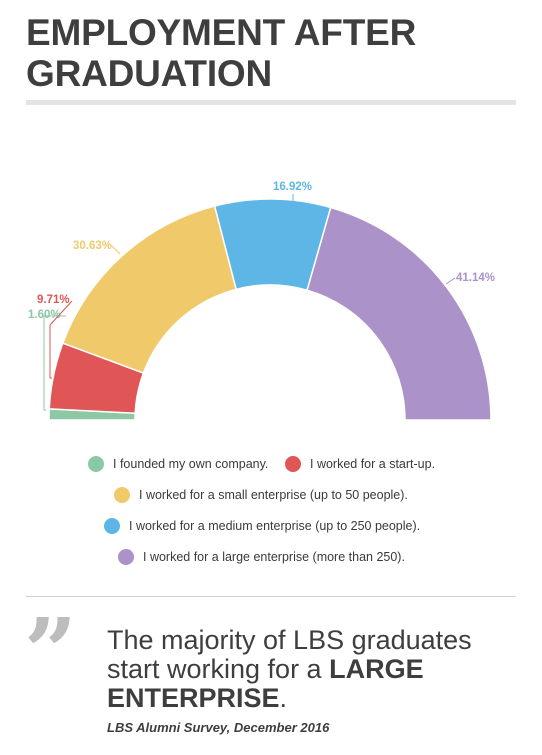 Image resolution: width=542 pixels, height=755 pixels. What do you see at coordinates (475, 278) in the screenshot?
I see `data-label-large-enterprise: 41.14%` at bounding box center [475, 278].